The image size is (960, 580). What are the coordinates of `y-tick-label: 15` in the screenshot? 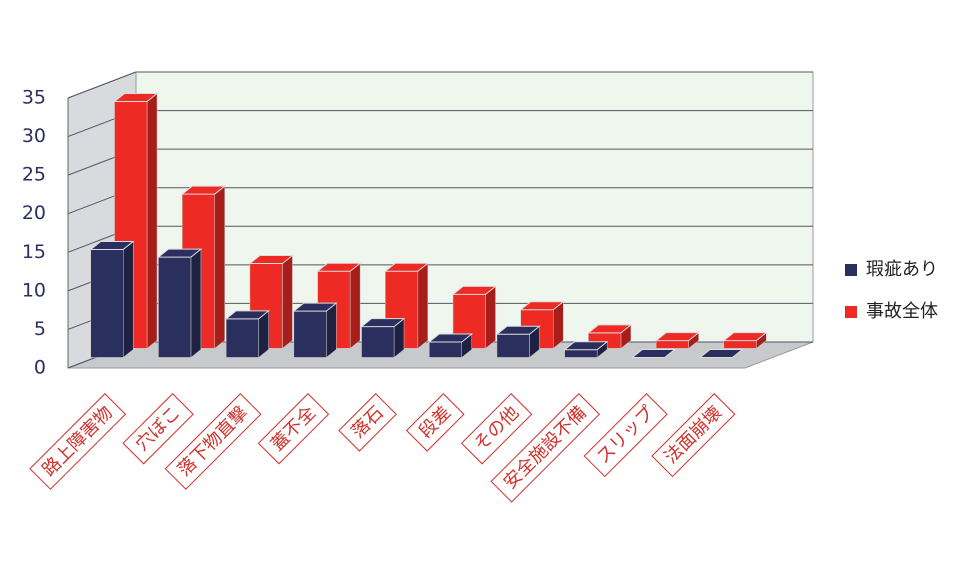 It's located at (34, 252).